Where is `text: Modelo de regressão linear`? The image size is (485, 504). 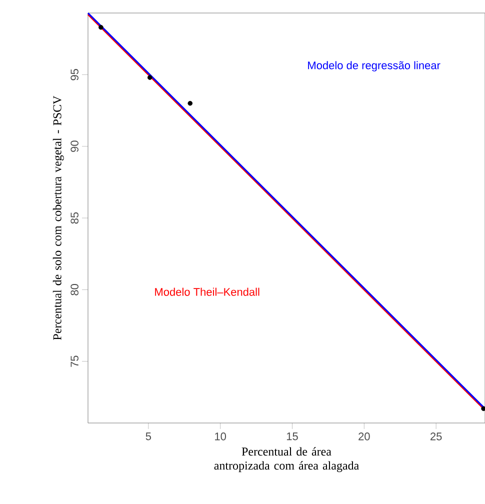
text: Modelo de regressão linear is located at coordinates (374, 66).